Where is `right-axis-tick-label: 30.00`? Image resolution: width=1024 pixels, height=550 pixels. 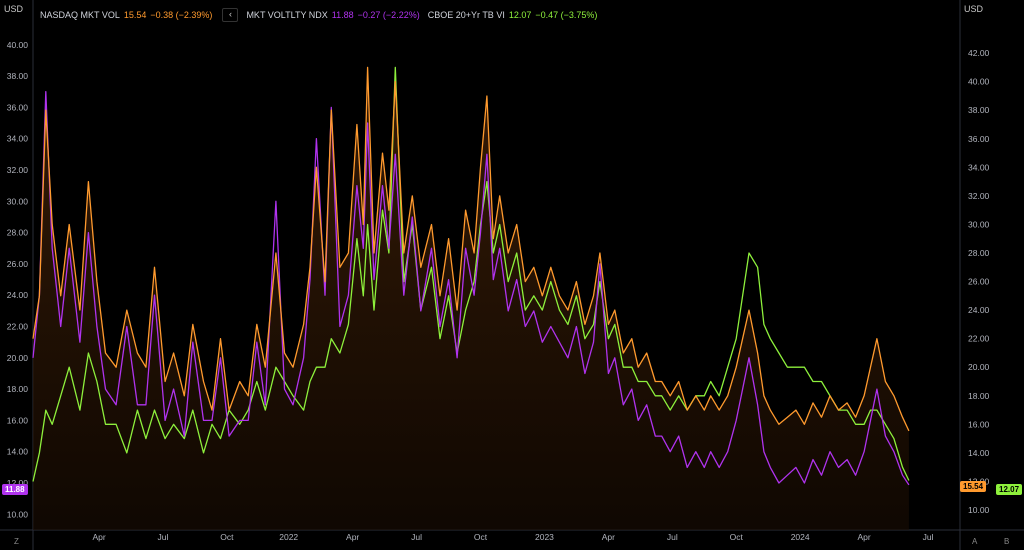 right-axis-tick-label: 30.00 is located at coordinates (979, 224).